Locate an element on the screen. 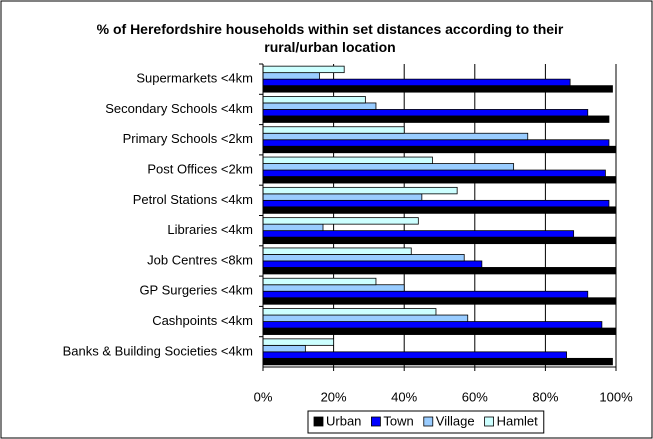 The width and height of the screenshot is (653, 439). x-tick-label: 80% is located at coordinates (545, 396).